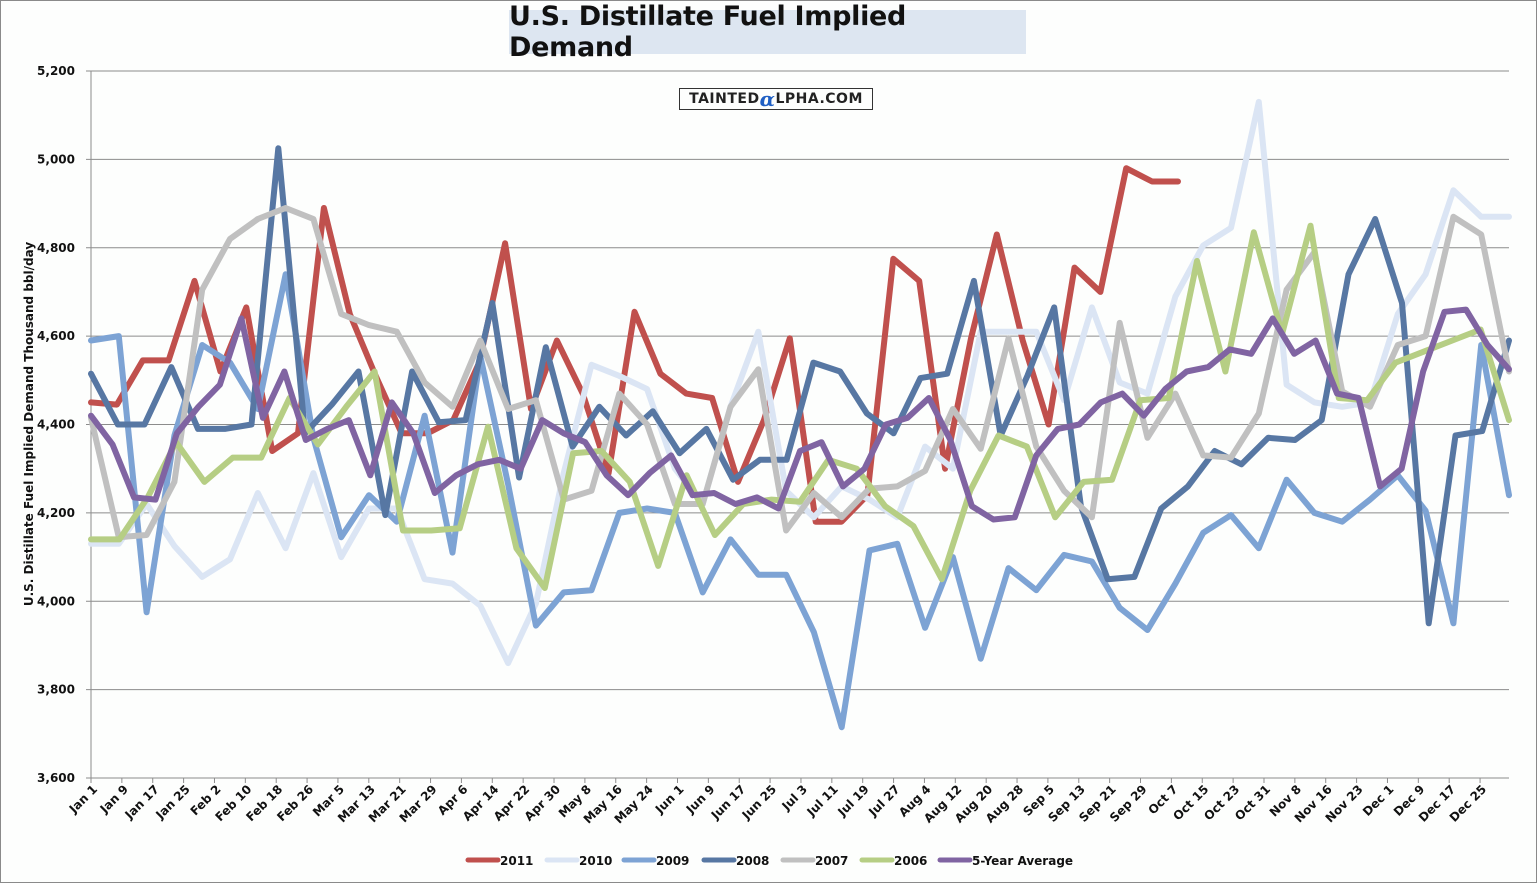  Describe the element at coordinates (56, 778) in the screenshot. I see `y-tick-label: 3,600` at that location.